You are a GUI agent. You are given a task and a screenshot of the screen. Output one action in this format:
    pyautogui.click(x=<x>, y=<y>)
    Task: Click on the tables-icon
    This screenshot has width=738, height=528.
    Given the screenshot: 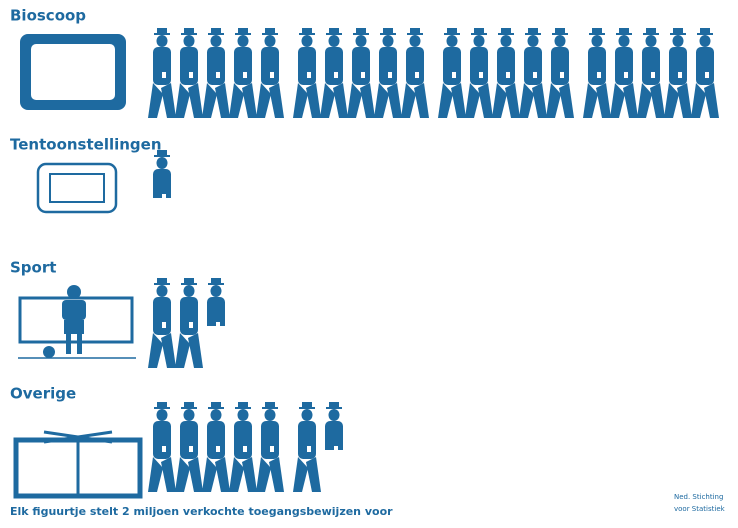 What is the action you would take?
    pyautogui.click(x=78, y=464)
    